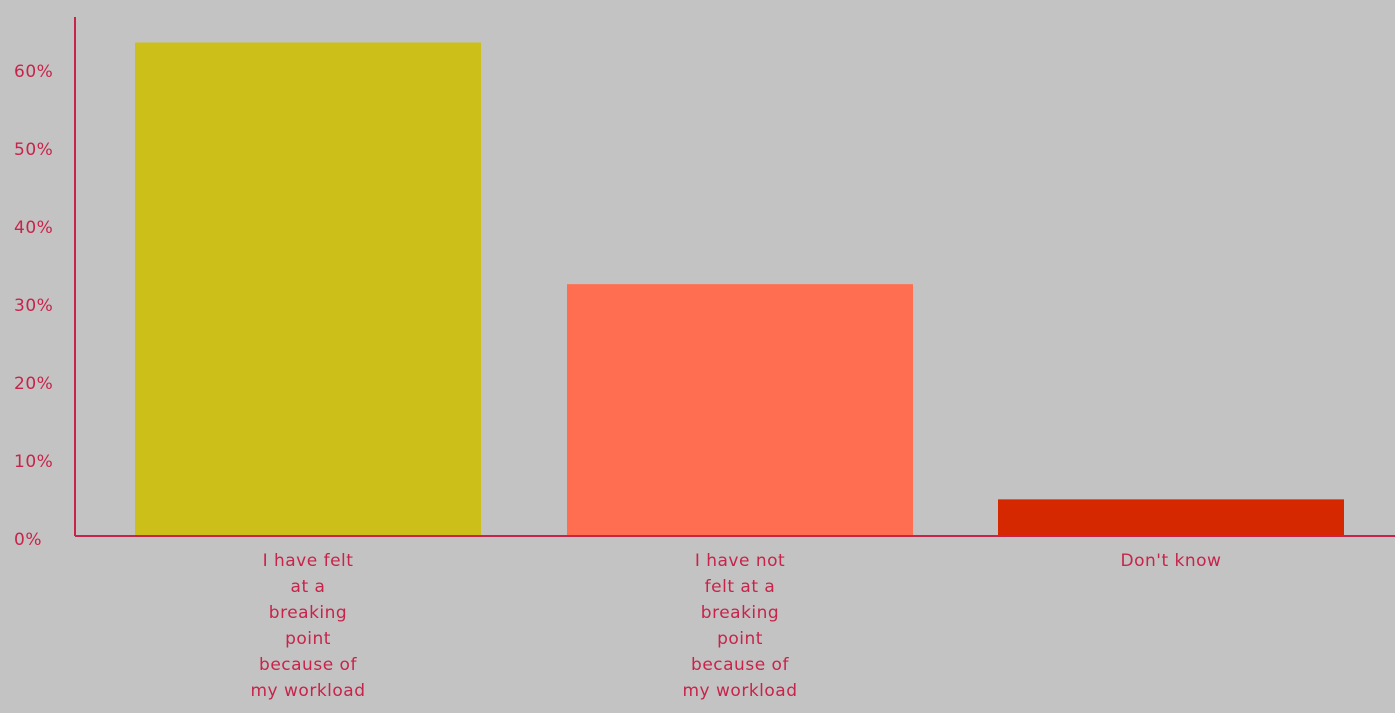  I want to click on x-category-label: Don't know, so click(1171, 561).